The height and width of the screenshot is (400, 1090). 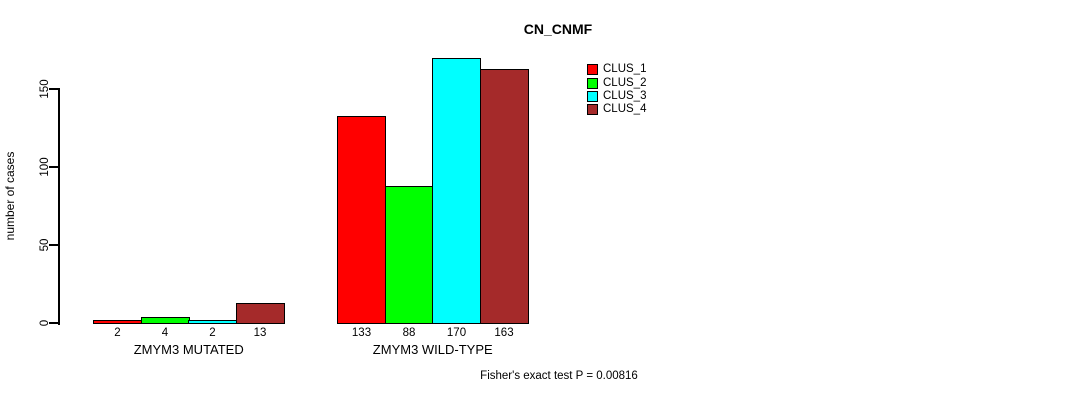 What do you see at coordinates (58, 206) in the screenshot?
I see `y-axis-line` at bounding box center [58, 206].